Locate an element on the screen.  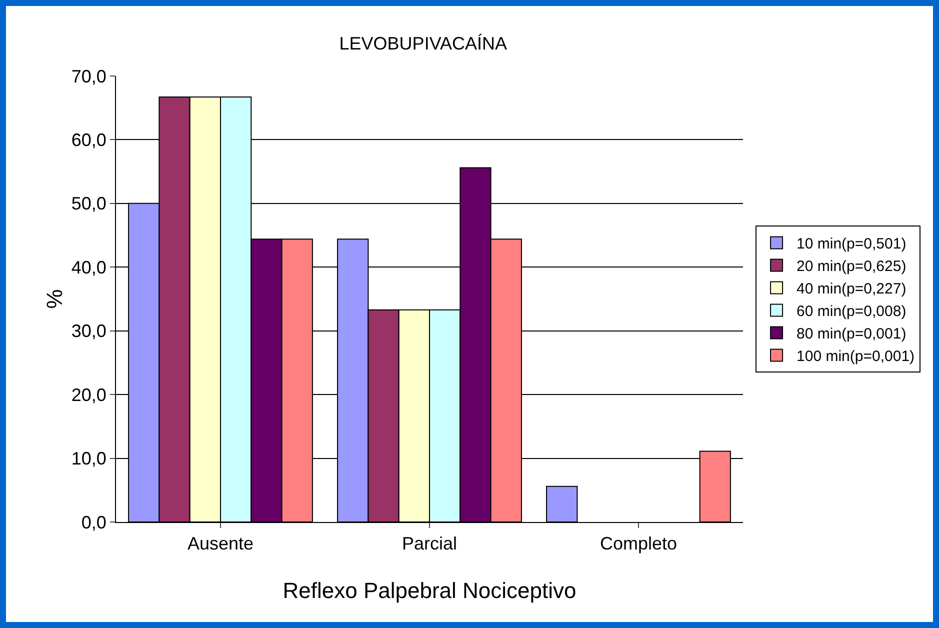
x-tick-label: Parcial is located at coordinates (430, 544).